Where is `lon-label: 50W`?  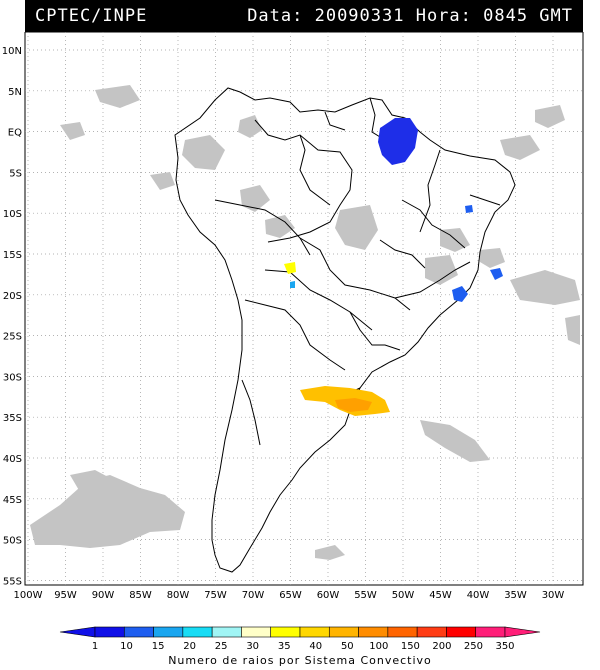
lon-label: 50W is located at coordinates (403, 595).